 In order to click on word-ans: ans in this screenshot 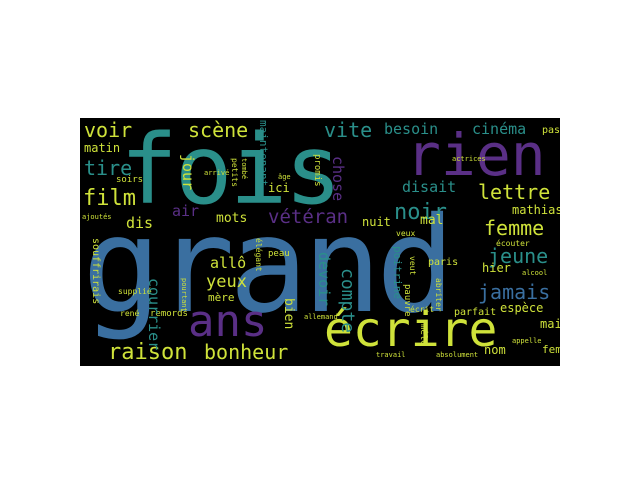, I will do `click(228, 321)`.